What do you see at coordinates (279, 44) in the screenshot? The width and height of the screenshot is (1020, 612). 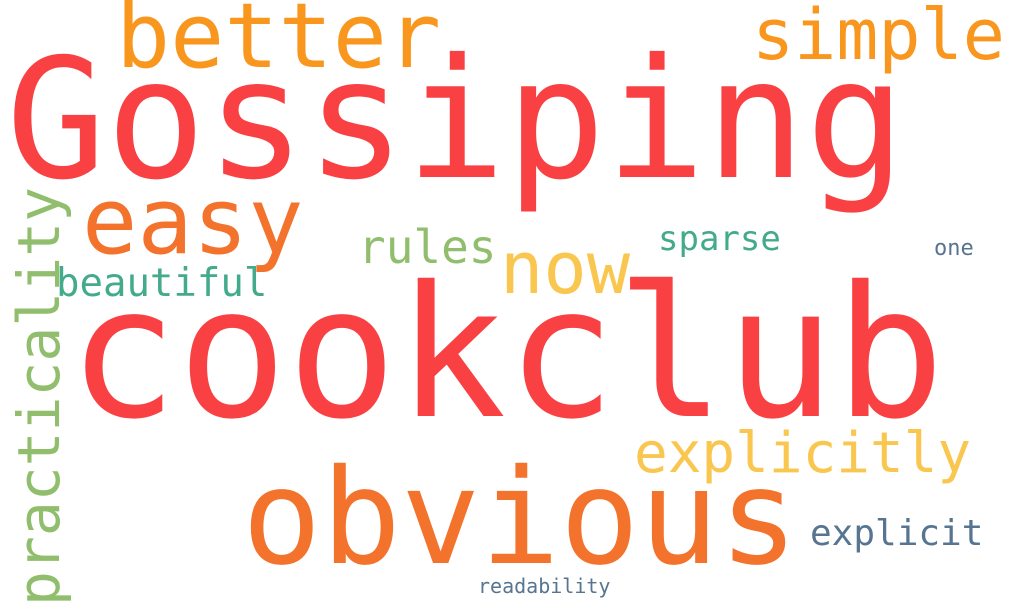 I see `word-better: better` at bounding box center [279, 44].